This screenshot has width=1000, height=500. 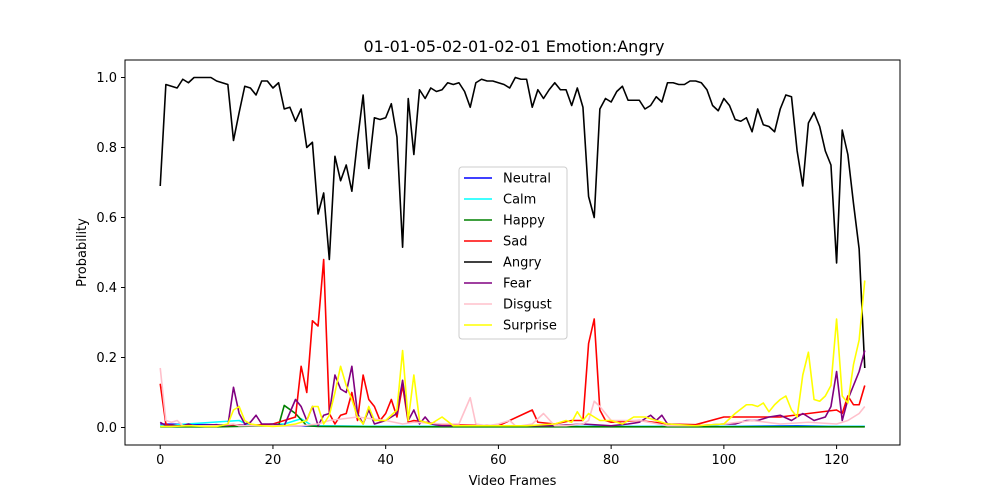 What do you see at coordinates (110, 253) in the screenshot?
I see `y-axis-ticks: 0.0 0.2 0.4 0.6 0.8 1.0` at bounding box center [110, 253].